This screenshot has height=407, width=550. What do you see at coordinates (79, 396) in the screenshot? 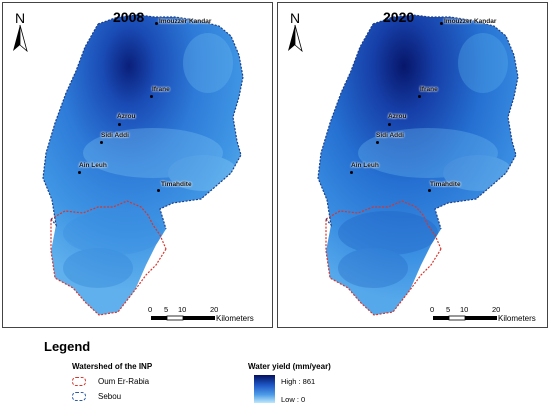
I see `sebou-swatch` at bounding box center [79, 396].